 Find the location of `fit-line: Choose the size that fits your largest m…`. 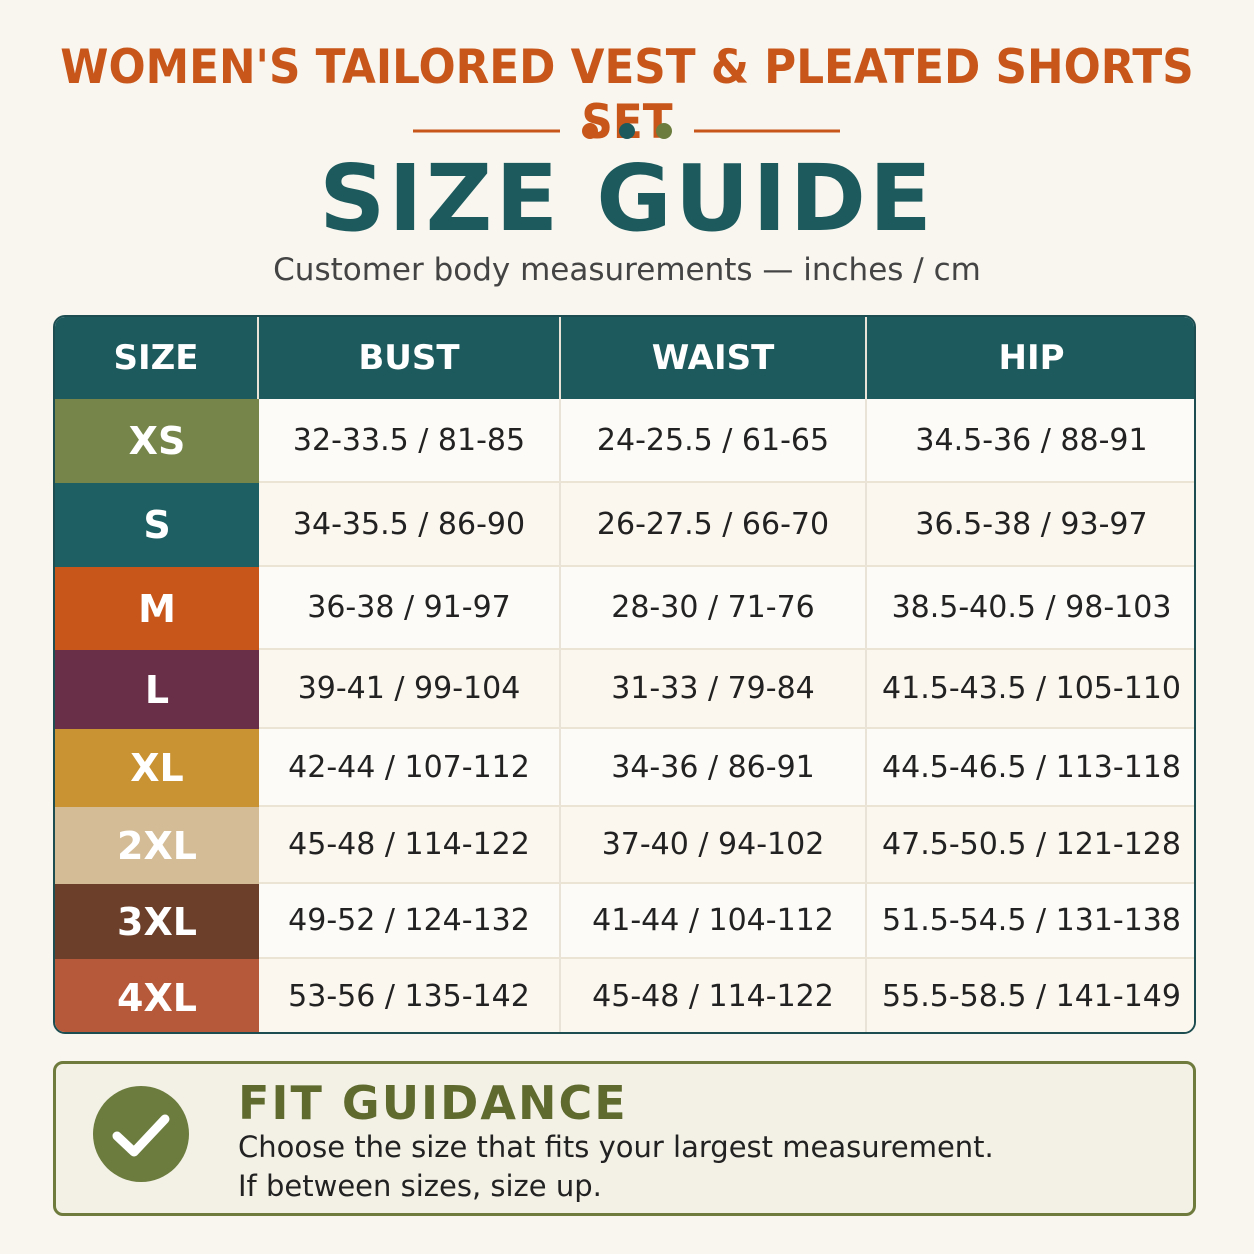

fit-line: Choose the size that fits your largest m… is located at coordinates (616, 1147).